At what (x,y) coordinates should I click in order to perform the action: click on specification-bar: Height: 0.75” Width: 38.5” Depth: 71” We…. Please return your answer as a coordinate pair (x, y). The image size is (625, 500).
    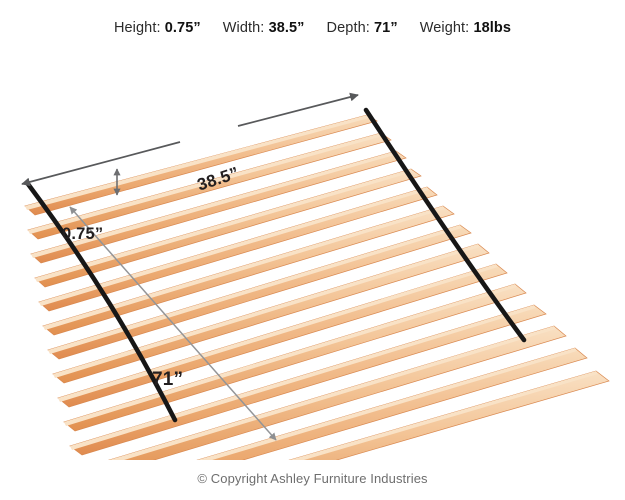
    Looking at the image, I should click on (312, 28).